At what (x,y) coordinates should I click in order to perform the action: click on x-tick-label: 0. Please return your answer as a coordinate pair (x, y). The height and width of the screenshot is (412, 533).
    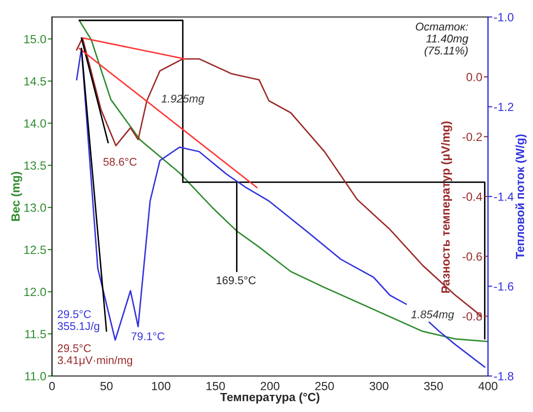
    Looking at the image, I should click on (52, 386).